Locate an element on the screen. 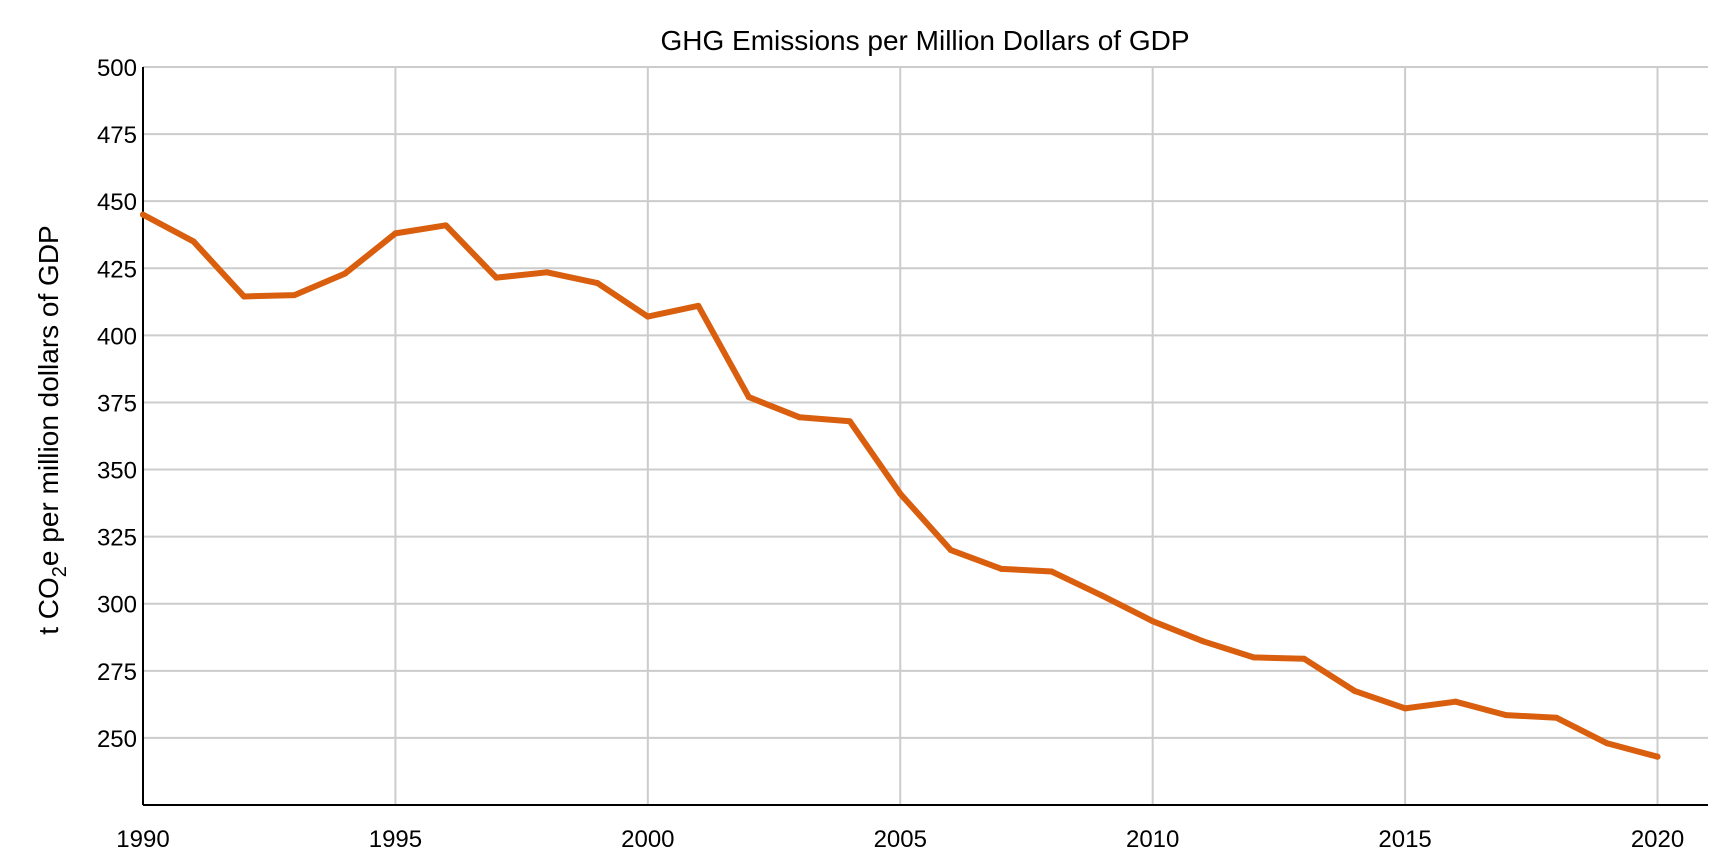 This screenshot has height=864, width=1728. x-tick-label-2005: 2005 is located at coordinates (900, 839).